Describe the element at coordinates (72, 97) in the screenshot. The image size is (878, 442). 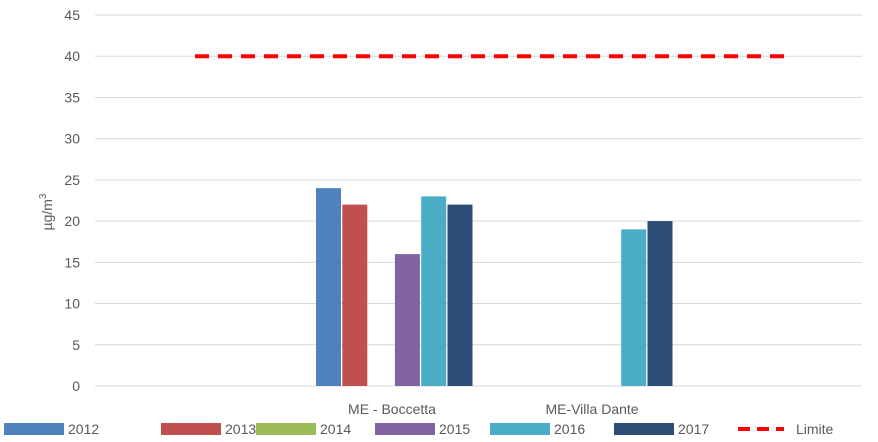
I see `y-tick-label: 35` at that location.